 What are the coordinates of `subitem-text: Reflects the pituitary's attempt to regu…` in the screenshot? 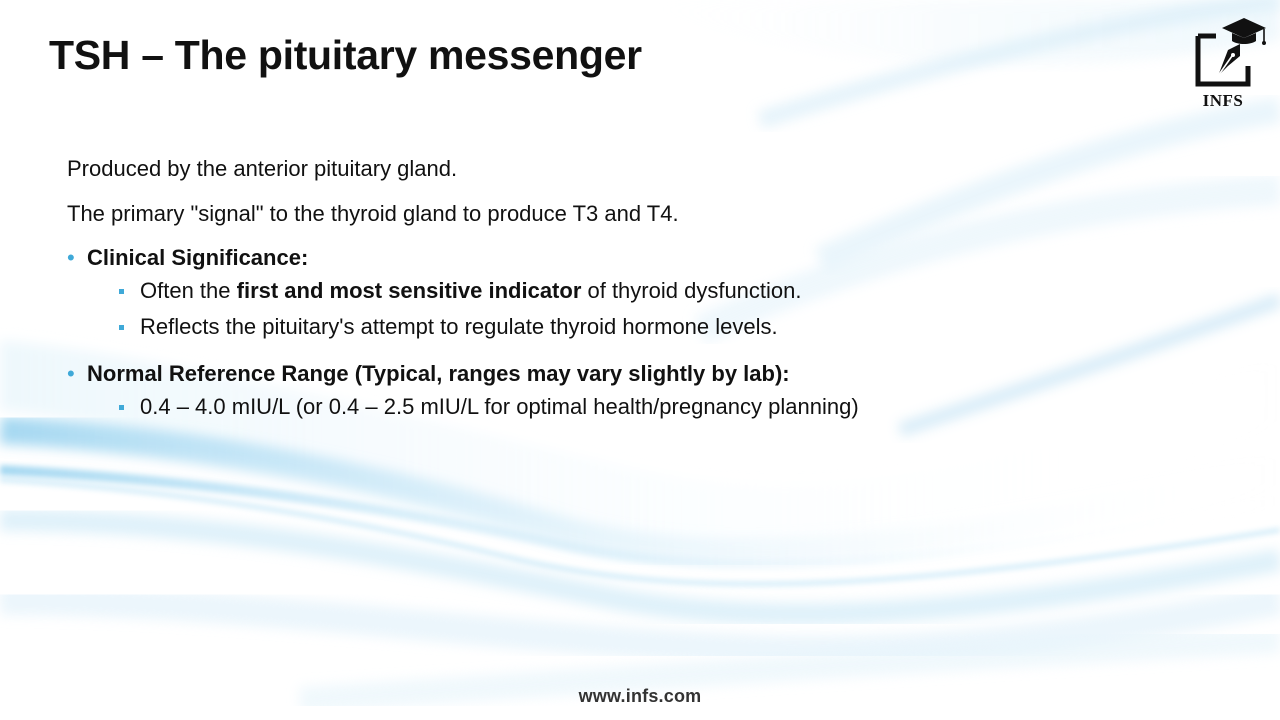 It's located at (459, 326).